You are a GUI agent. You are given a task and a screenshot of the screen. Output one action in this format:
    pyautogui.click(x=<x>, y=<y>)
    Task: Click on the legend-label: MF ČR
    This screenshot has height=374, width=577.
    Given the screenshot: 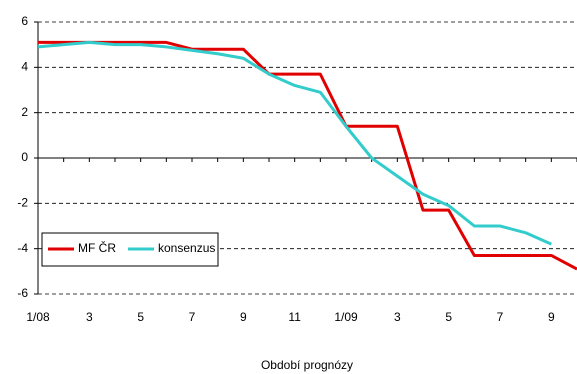 What is the action you would take?
    pyautogui.click(x=97, y=247)
    